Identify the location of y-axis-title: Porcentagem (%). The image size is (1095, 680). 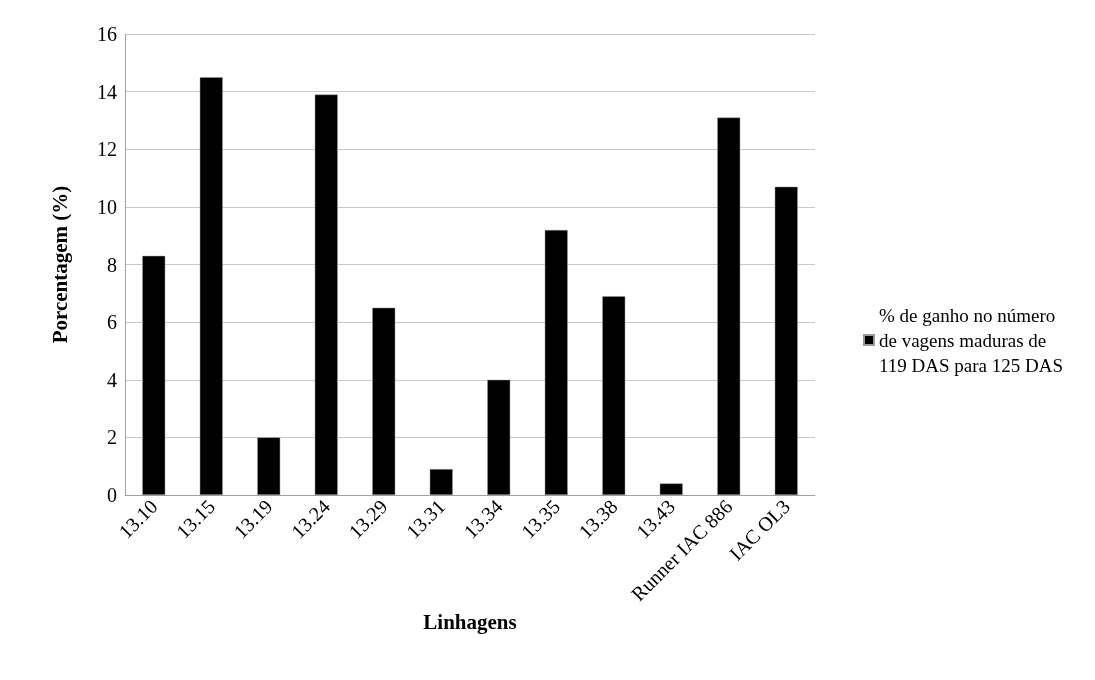
(59, 264).